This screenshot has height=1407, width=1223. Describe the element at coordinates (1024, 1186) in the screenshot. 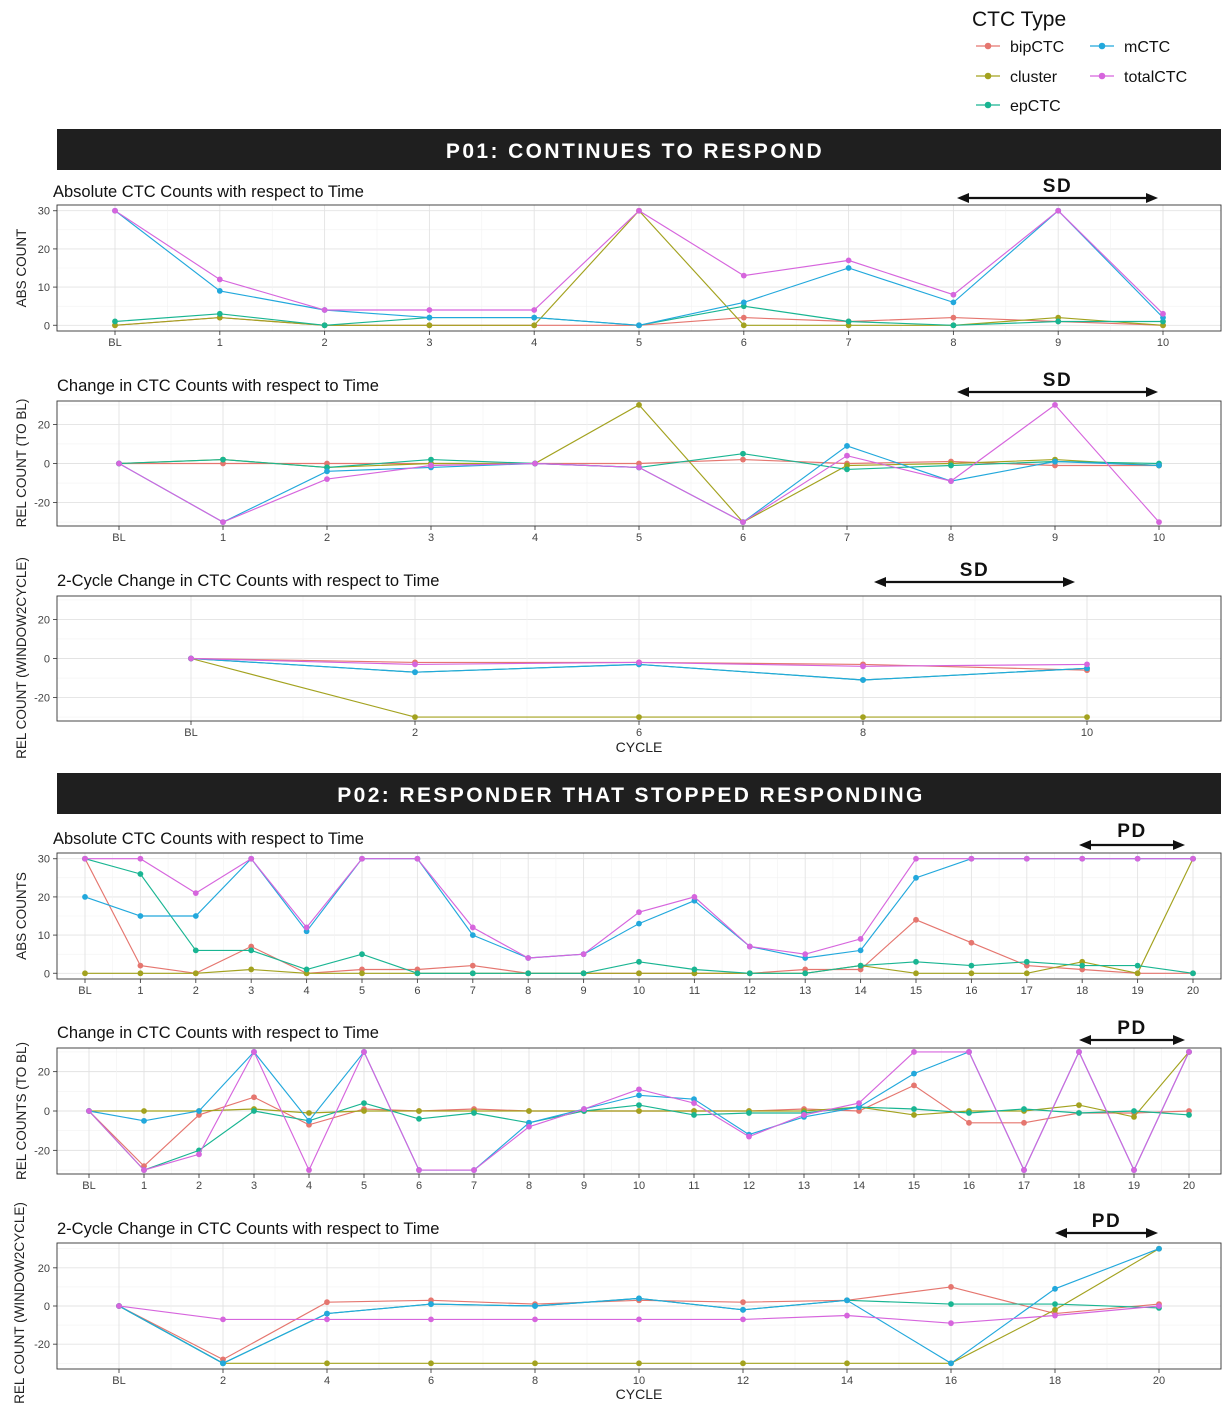

I see `x-tick-label: 17` at that location.